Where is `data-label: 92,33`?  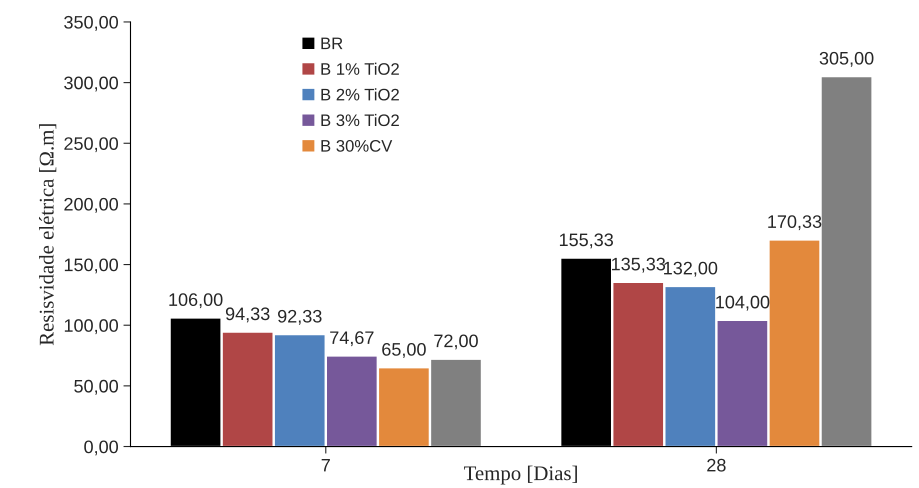 data-label: 92,33 is located at coordinates (300, 317).